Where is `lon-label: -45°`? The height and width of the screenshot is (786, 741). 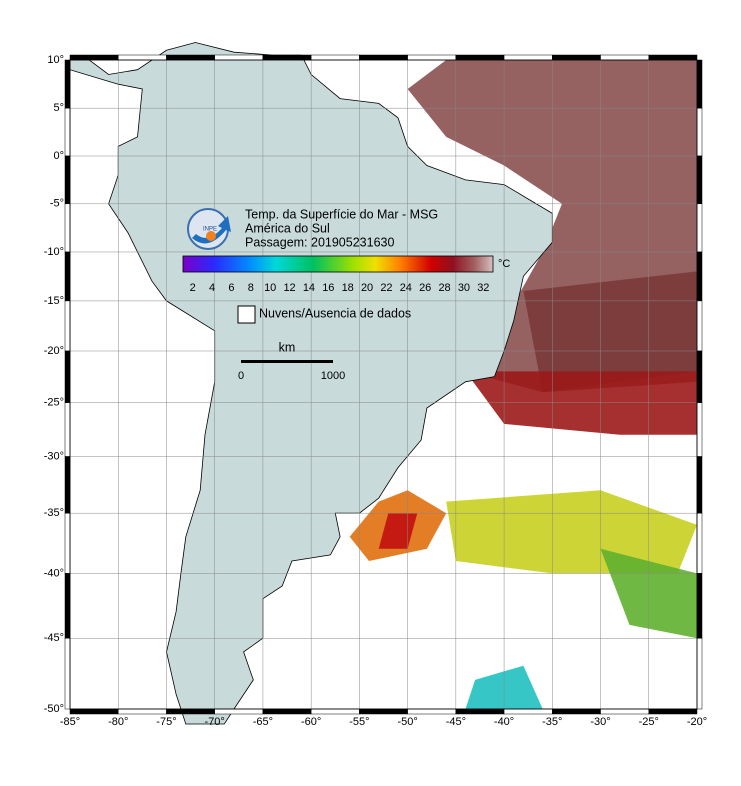
lon-label: -45° is located at coordinates (456, 722).